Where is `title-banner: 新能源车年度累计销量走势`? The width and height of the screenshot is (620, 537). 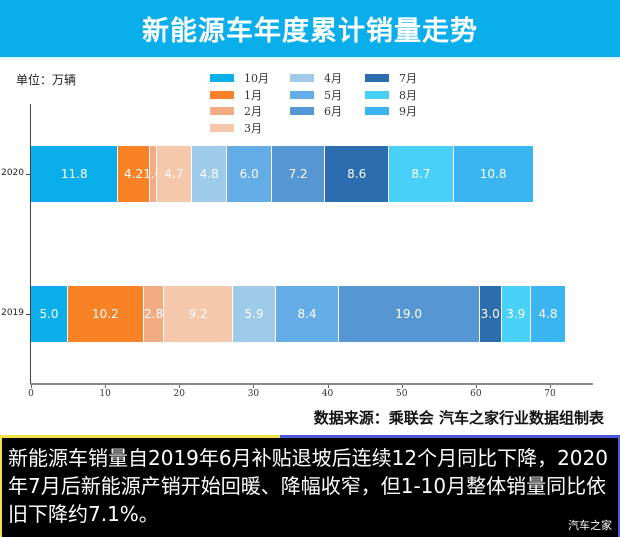 title-banner: 新能源车年度累计销量走势 is located at coordinates (310, 28).